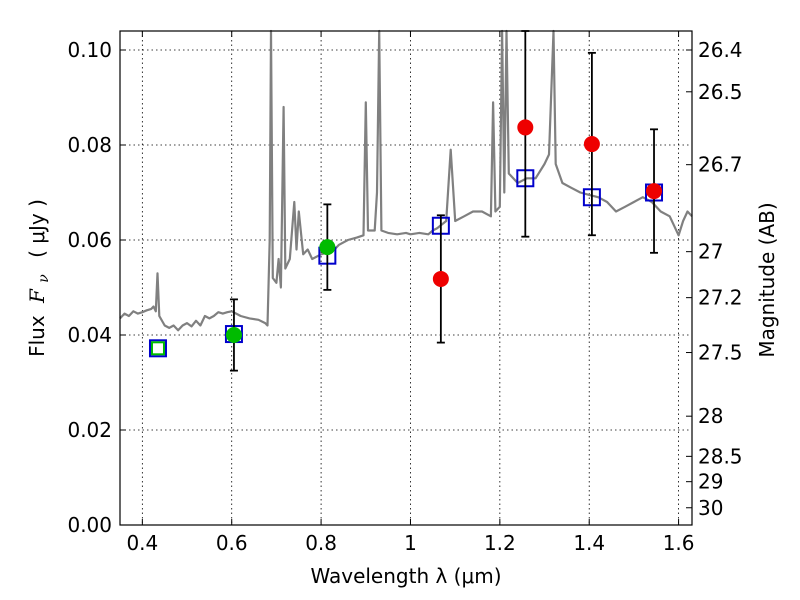 The width and height of the screenshot is (800, 600). I want to click on mag-tick-label: 26.7, so click(720, 165).